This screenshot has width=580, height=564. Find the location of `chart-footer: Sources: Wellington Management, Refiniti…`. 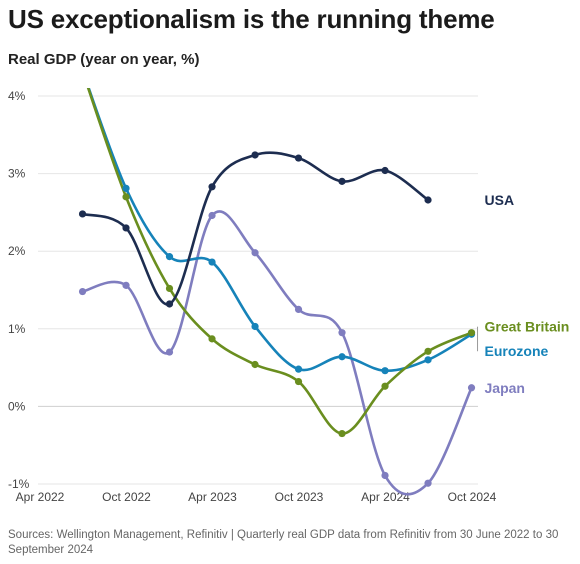

chart-footer: Sources: Wellington Management, Refiniti… is located at coordinates (283, 542).